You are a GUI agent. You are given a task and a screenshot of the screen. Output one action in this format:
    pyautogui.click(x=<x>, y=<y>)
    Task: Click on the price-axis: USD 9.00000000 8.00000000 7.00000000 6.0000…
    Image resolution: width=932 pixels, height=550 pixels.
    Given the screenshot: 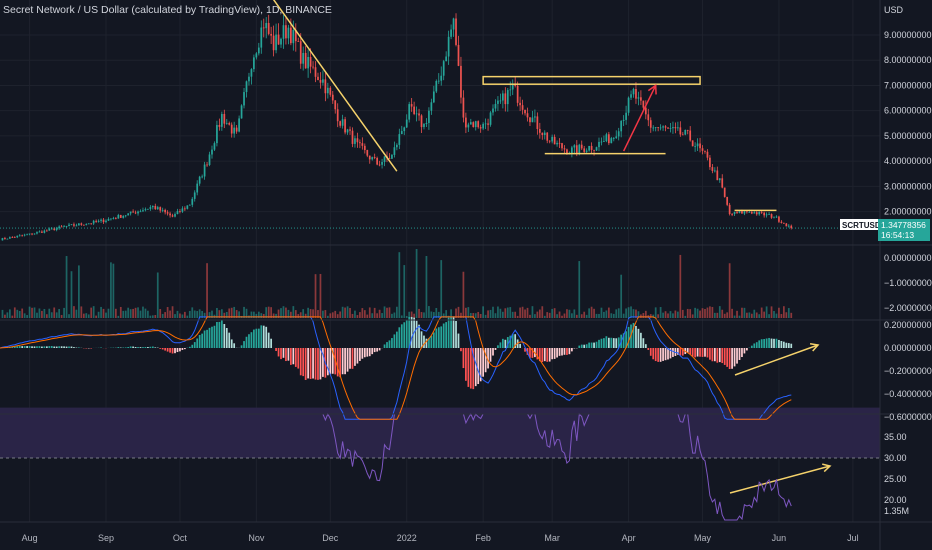 What is the action you would take?
    pyautogui.click(x=908, y=260)
    